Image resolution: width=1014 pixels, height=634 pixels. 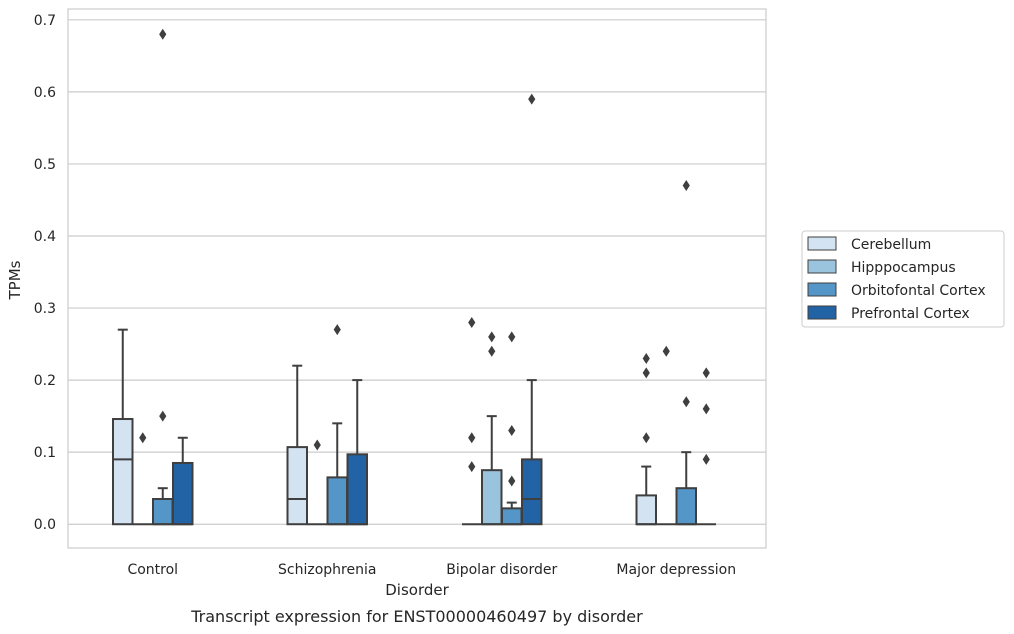 What do you see at coordinates (45, 309) in the screenshot?
I see `y-tick-label: 0.3` at bounding box center [45, 309].